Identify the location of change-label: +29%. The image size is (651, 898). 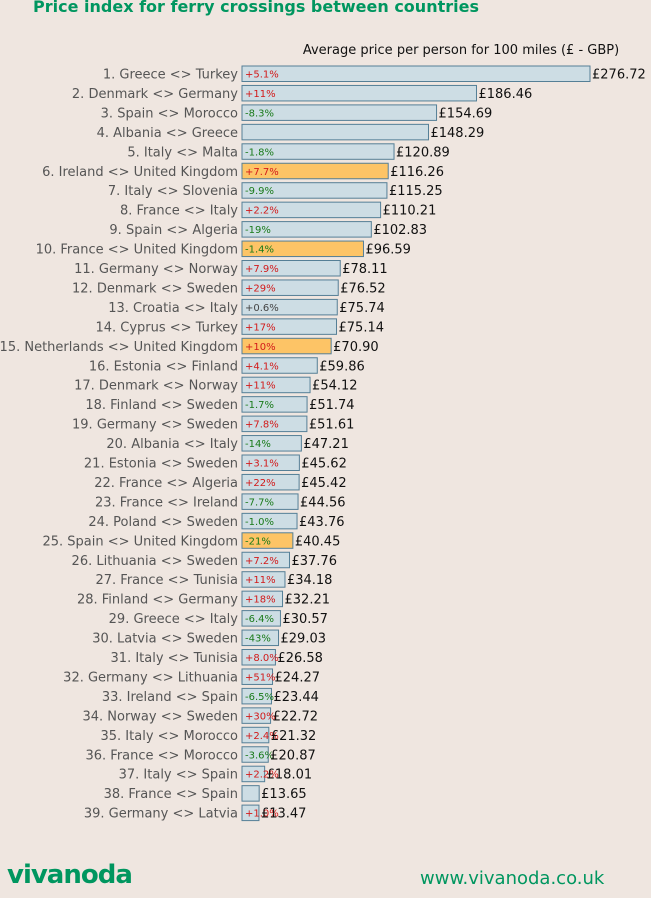
(260, 288).